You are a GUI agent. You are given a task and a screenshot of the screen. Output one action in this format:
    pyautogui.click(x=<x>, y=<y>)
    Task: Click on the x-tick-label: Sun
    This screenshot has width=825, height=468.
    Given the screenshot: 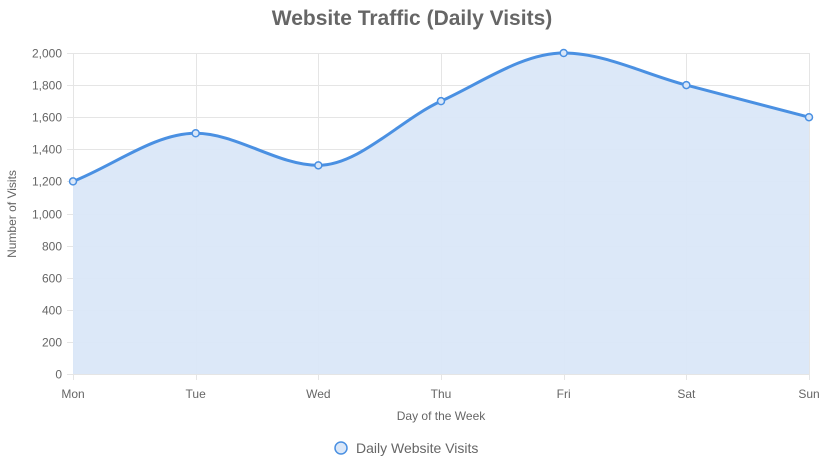 What is the action you would take?
    pyautogui.click(x=808, y=394)
    